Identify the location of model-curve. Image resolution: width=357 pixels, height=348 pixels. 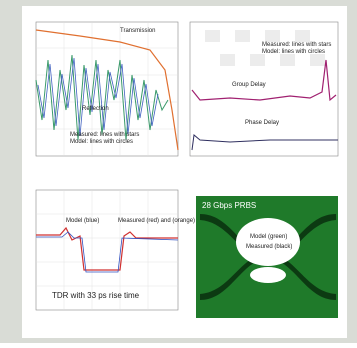
(107, 252).